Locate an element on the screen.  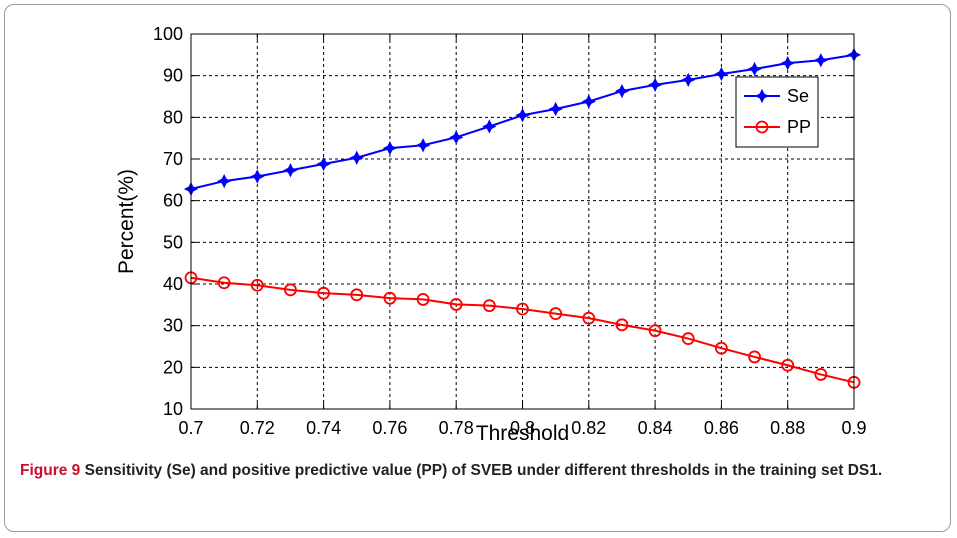
x-tick-label: 0.74 is located at coordinates (323, 428).